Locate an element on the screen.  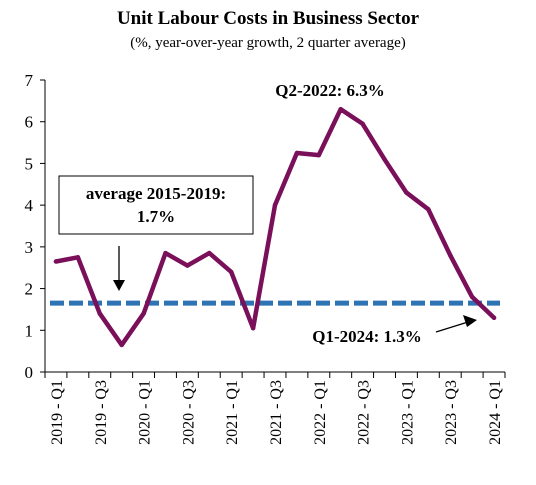
y-tick-label: 2 is located at coordinates (29, 289).